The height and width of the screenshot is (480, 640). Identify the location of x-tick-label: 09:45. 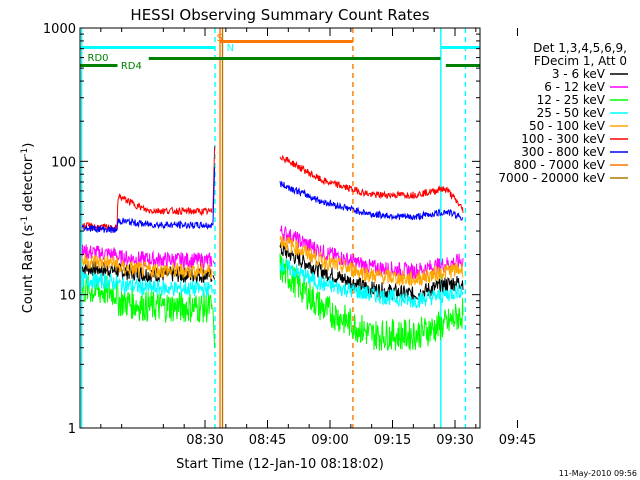
(517, 440).